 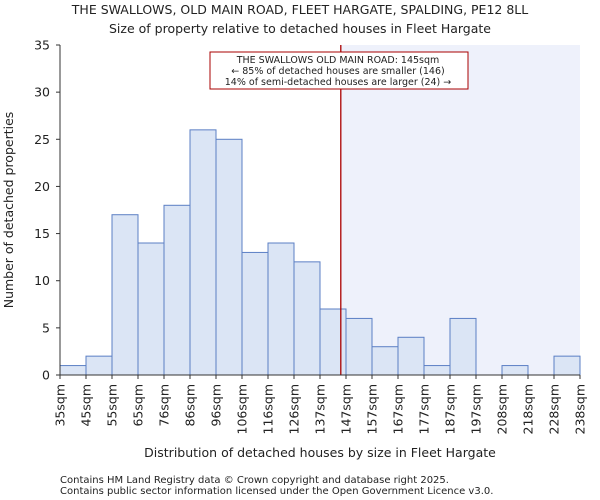 I want to click on y-tick-label: 30, so click(x=42, y=92).